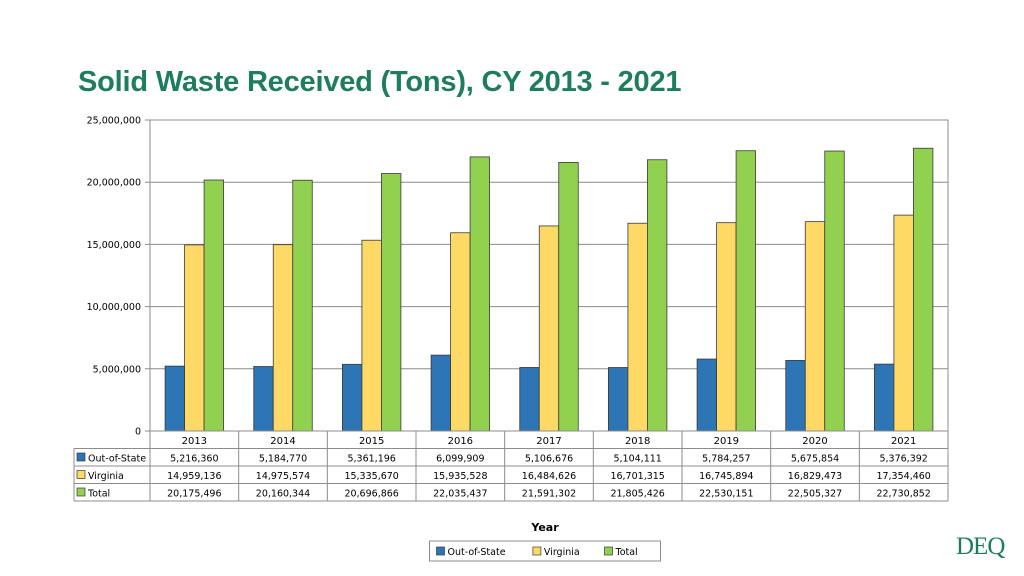  Describe the element at coordinates (637, 493) in the screenshot. I see `data-label: 21,805,426` at that location.